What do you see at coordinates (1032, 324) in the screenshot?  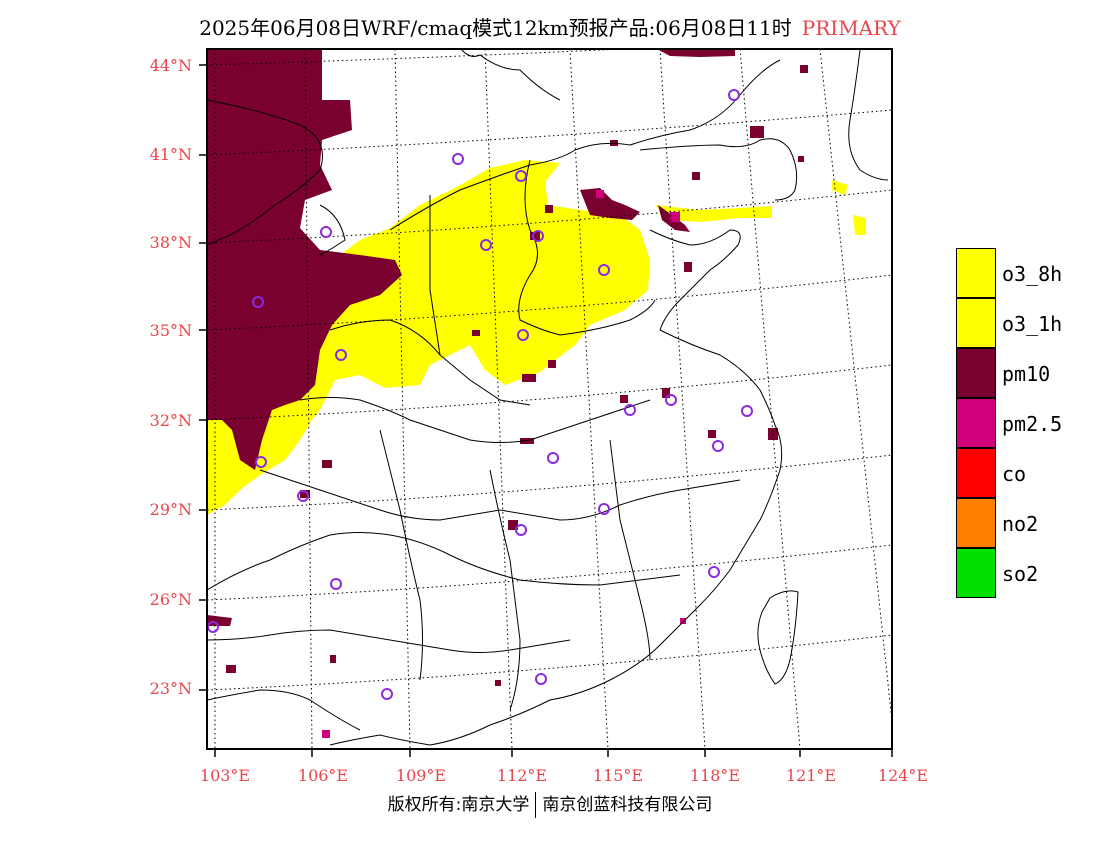 I see `legend-label: o3_1h` at bounding box center [1032, 324].